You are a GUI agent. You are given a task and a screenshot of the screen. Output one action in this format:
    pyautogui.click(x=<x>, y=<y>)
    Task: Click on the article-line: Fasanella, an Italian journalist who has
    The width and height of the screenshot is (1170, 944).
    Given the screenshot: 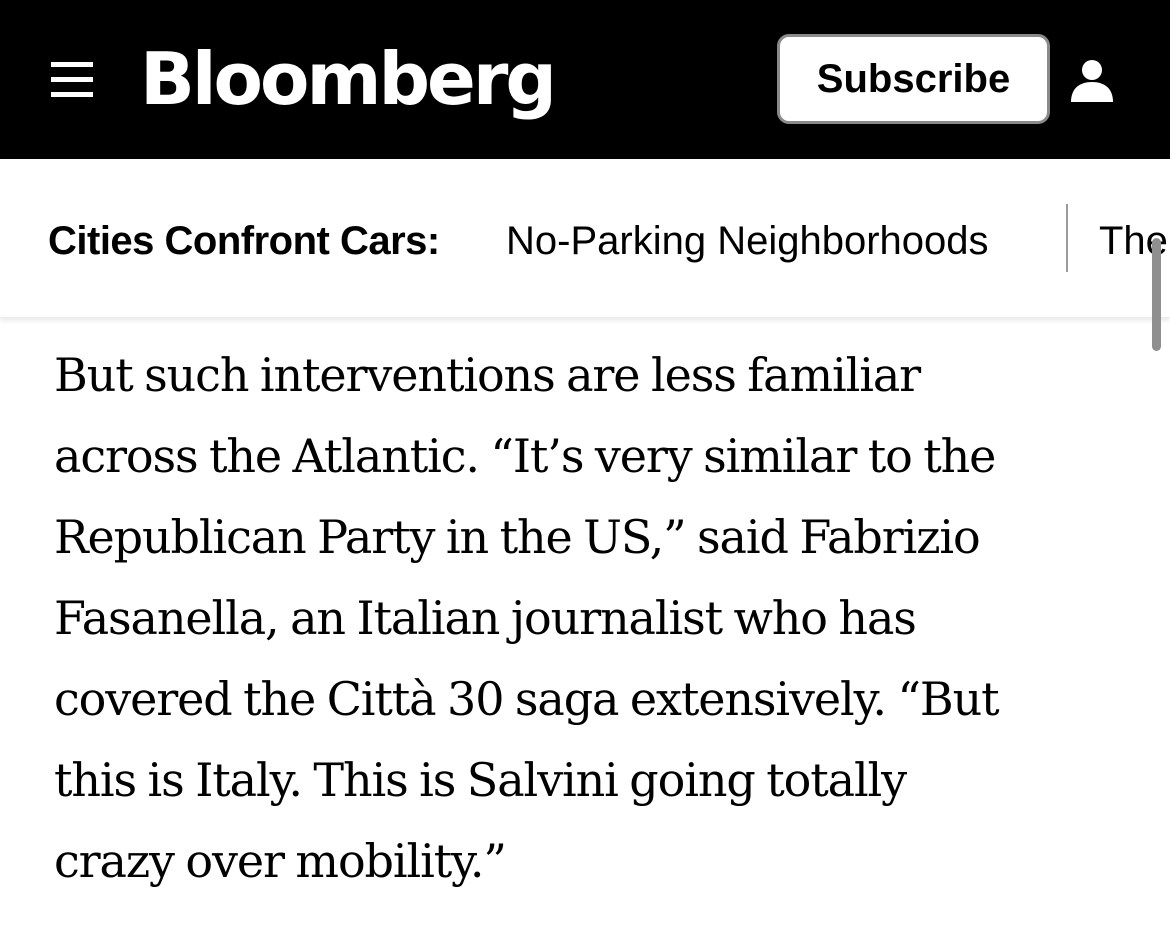 What is the action you would take?
    pyautogui.click(x=485, y=618)
    